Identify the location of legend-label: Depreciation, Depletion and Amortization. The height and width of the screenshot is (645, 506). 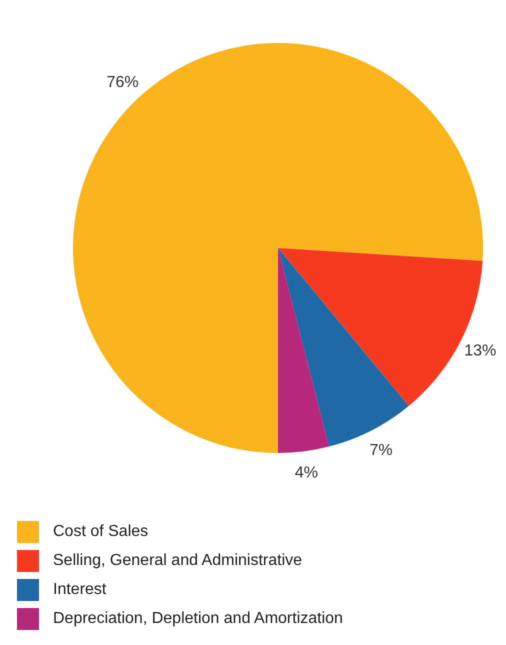
(198, 619).